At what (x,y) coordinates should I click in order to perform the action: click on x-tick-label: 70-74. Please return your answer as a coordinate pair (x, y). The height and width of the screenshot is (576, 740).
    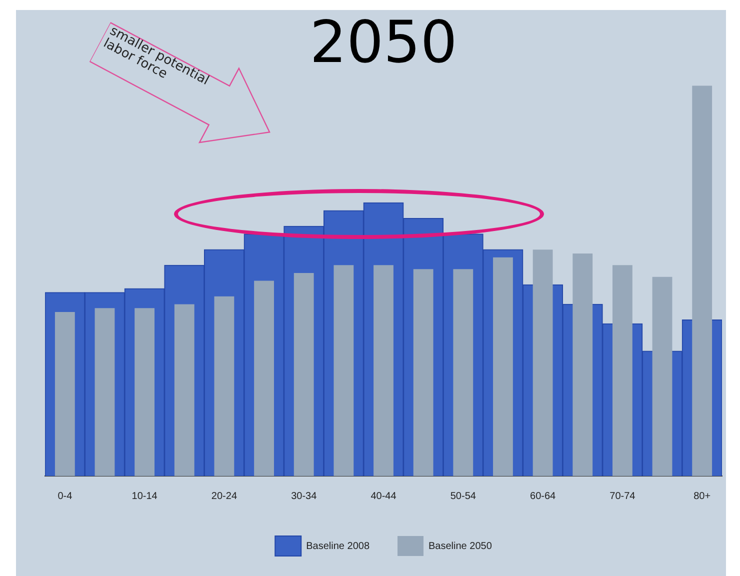
    Looking at the image, I should click on (623, 496).